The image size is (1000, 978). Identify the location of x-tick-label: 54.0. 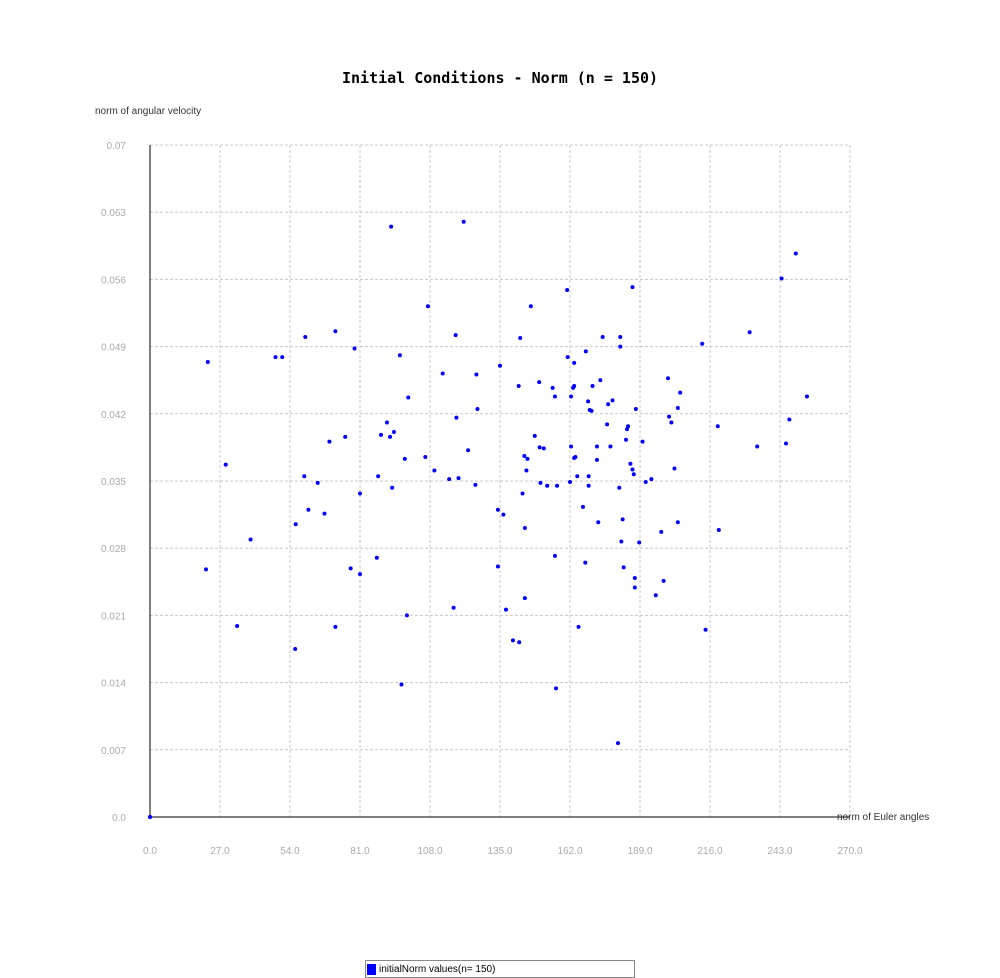
(290, 851).